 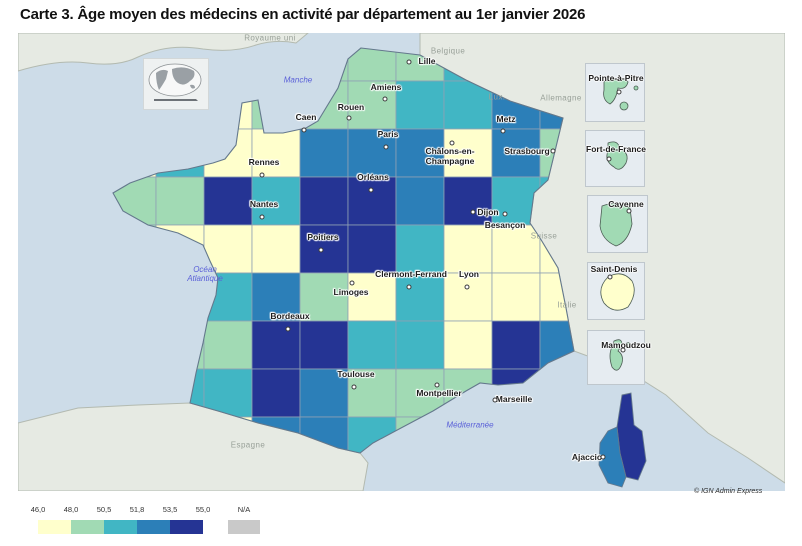 What do you see at coordinates (71, 509) in the screenshot?
I see `legend-break-label: 48,0` at bounding box center [71, 509].